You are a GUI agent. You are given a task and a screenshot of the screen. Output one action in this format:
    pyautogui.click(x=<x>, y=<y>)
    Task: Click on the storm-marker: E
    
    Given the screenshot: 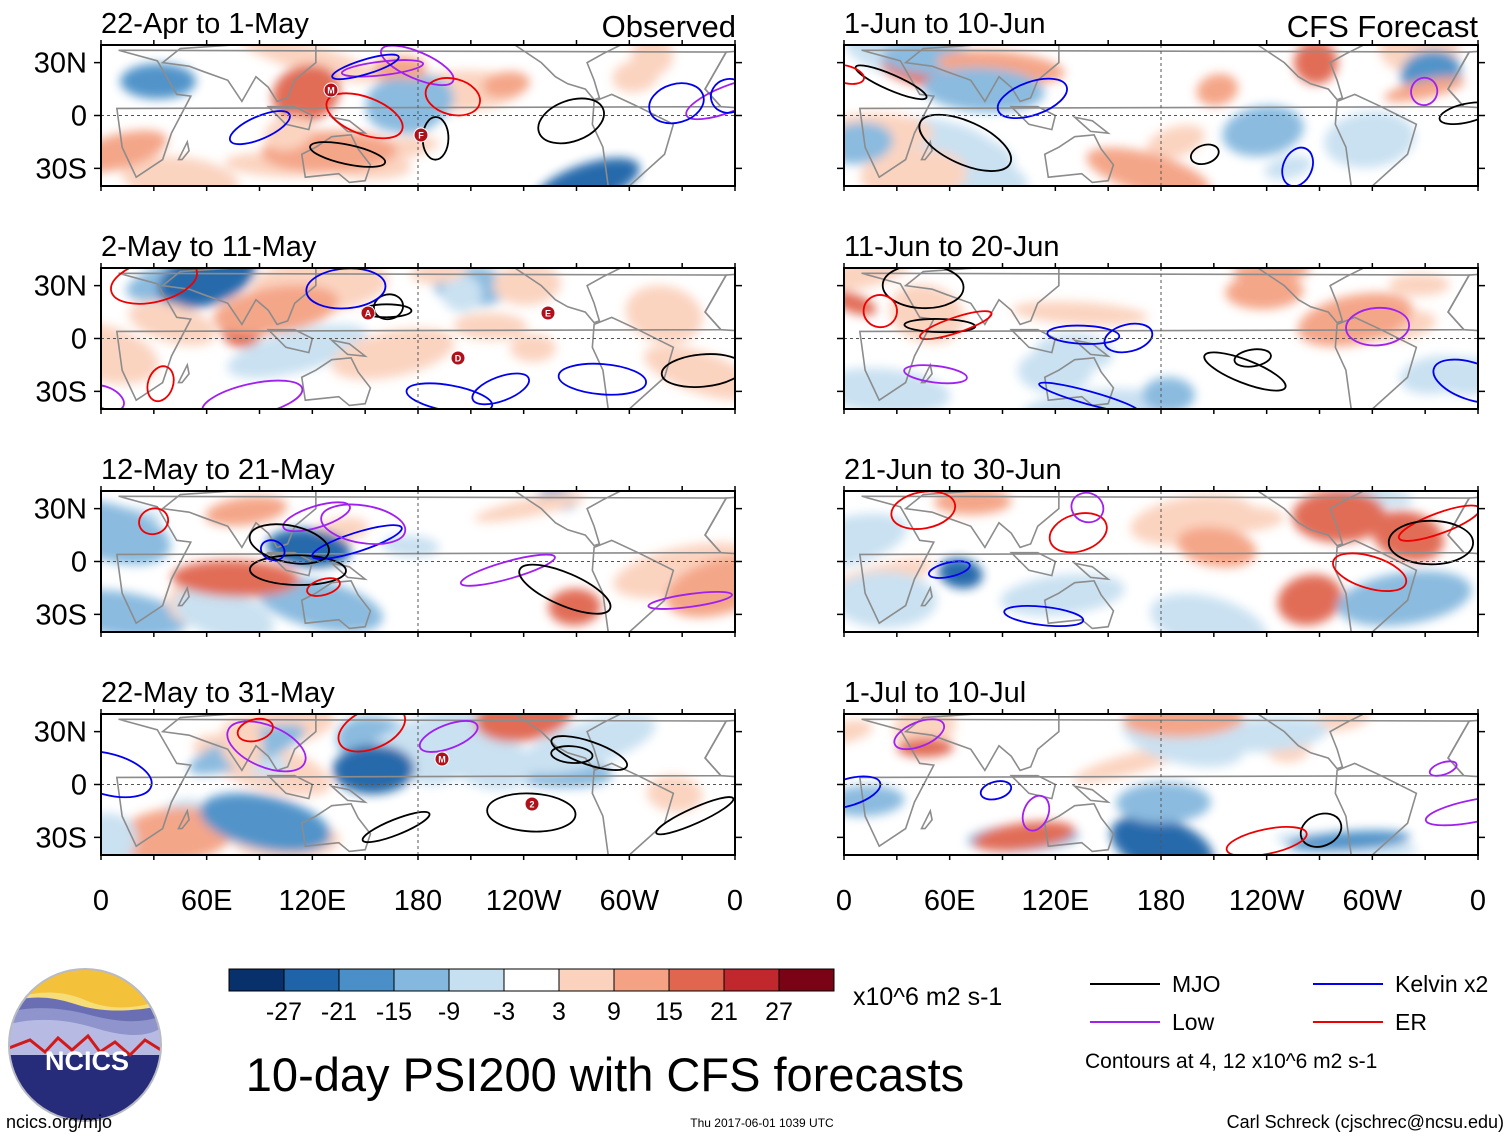 What is the action you would take?
    pyautogui.click(x=548, y=313)
    